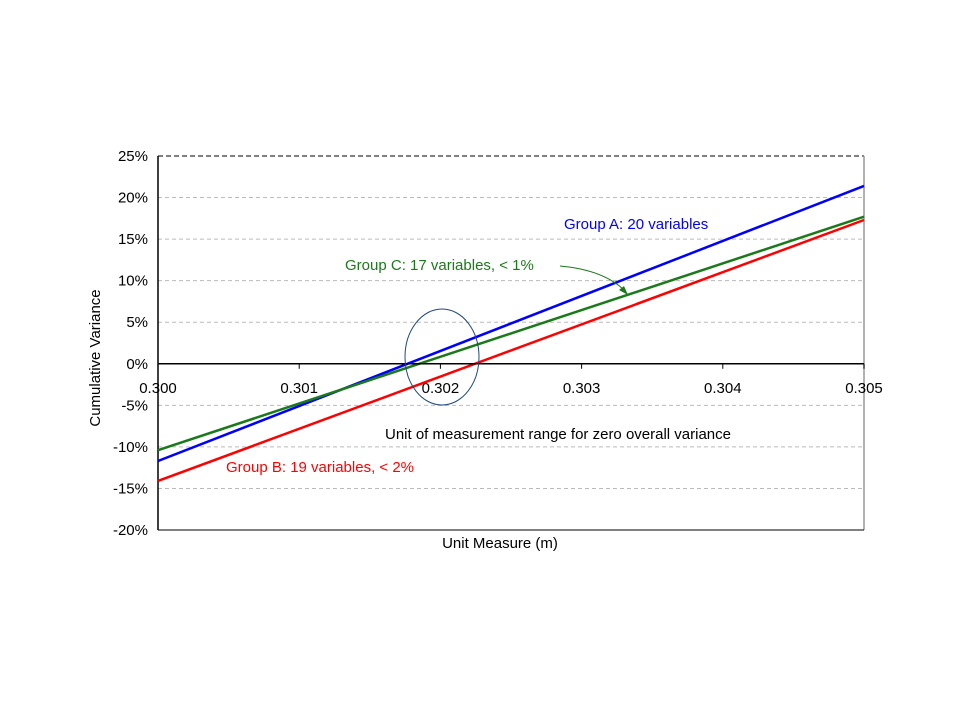 The width and height of the screenshot is (960, 725). What do you see at coordinates (582, 388) in the screenshot?
I see `x-tick-label: 0.303` at bounding box center [582, 388].